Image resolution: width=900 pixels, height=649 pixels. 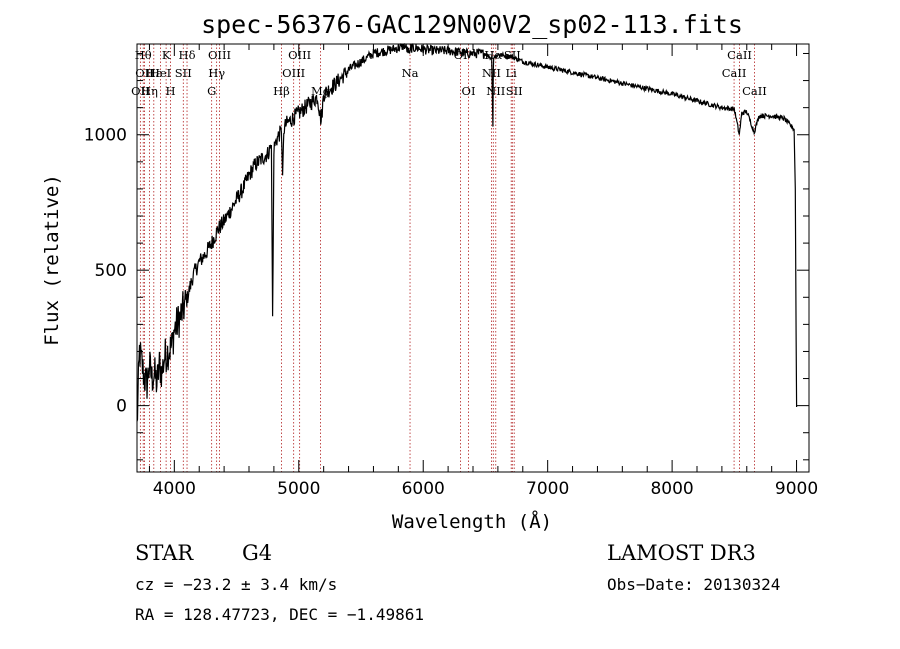 I want to click on line-marker-label-27: CaII, so click(x=739, y=55).